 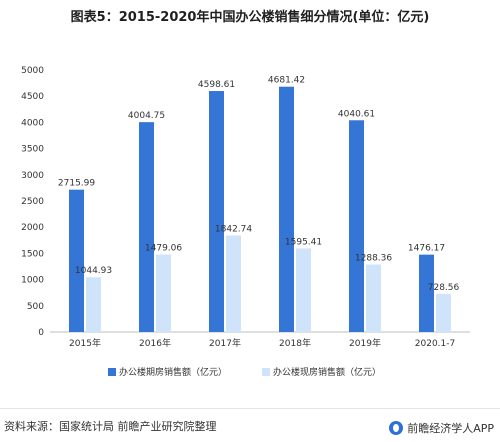 What do you see at coordinates (373, 258) in the screenshot?
I see `data-label-series2: 1288.36` at bounding box center [373, 258].